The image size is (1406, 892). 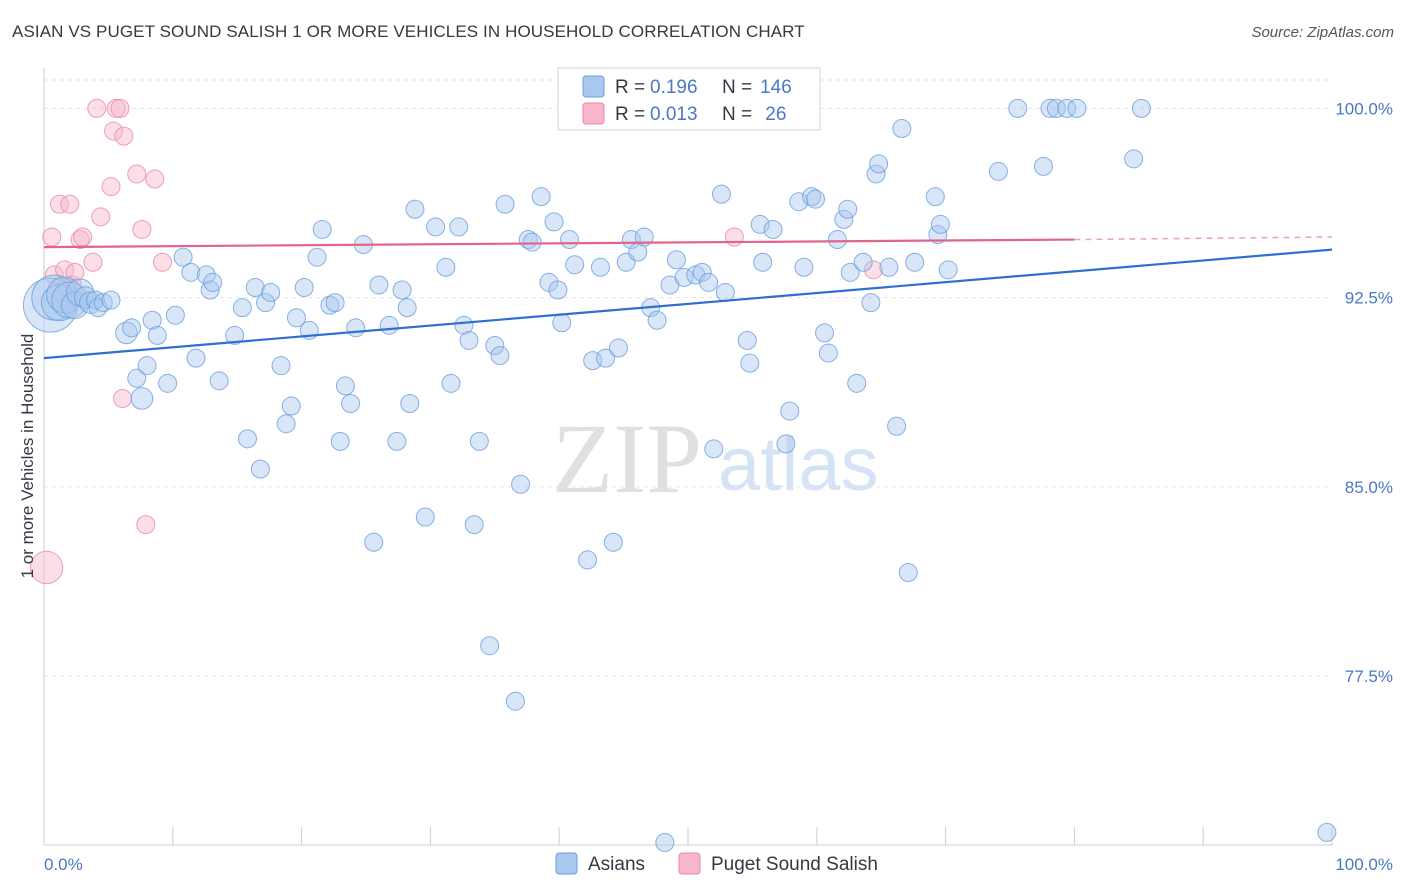 What do you see at coordinates (559, 243) in the screenshot?
I see `salish-trend-line` at bounding box center [559, 243].